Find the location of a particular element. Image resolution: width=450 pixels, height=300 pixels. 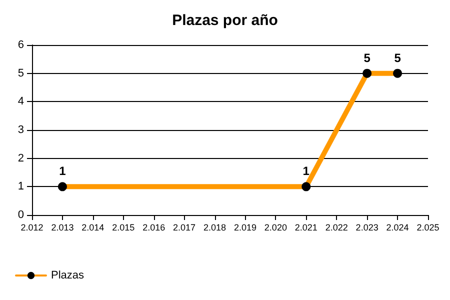

y-tick-label: 6 is located at coordinates (21, 45).